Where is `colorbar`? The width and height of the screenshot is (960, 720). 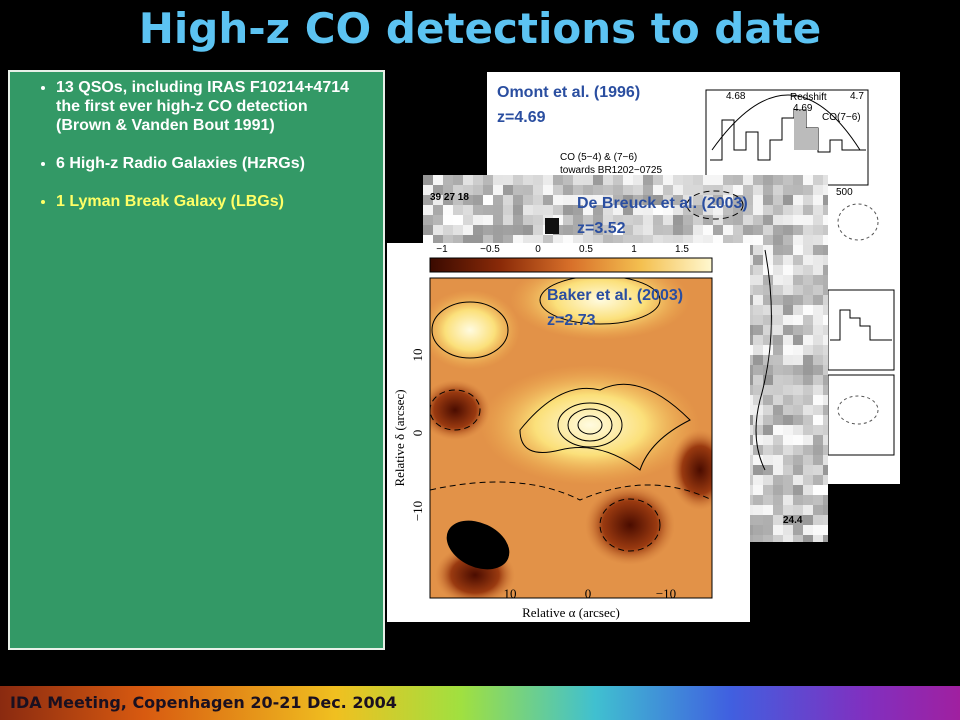
colorbar is located at coordinates (571, 265).